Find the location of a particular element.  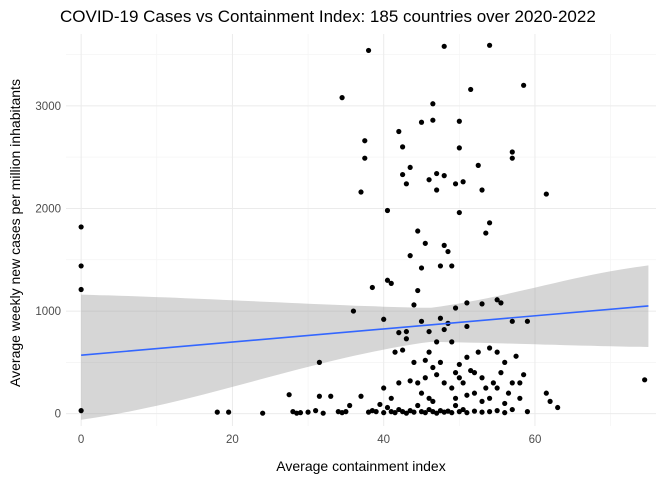

trend-line is located at coordinates (365, 330).